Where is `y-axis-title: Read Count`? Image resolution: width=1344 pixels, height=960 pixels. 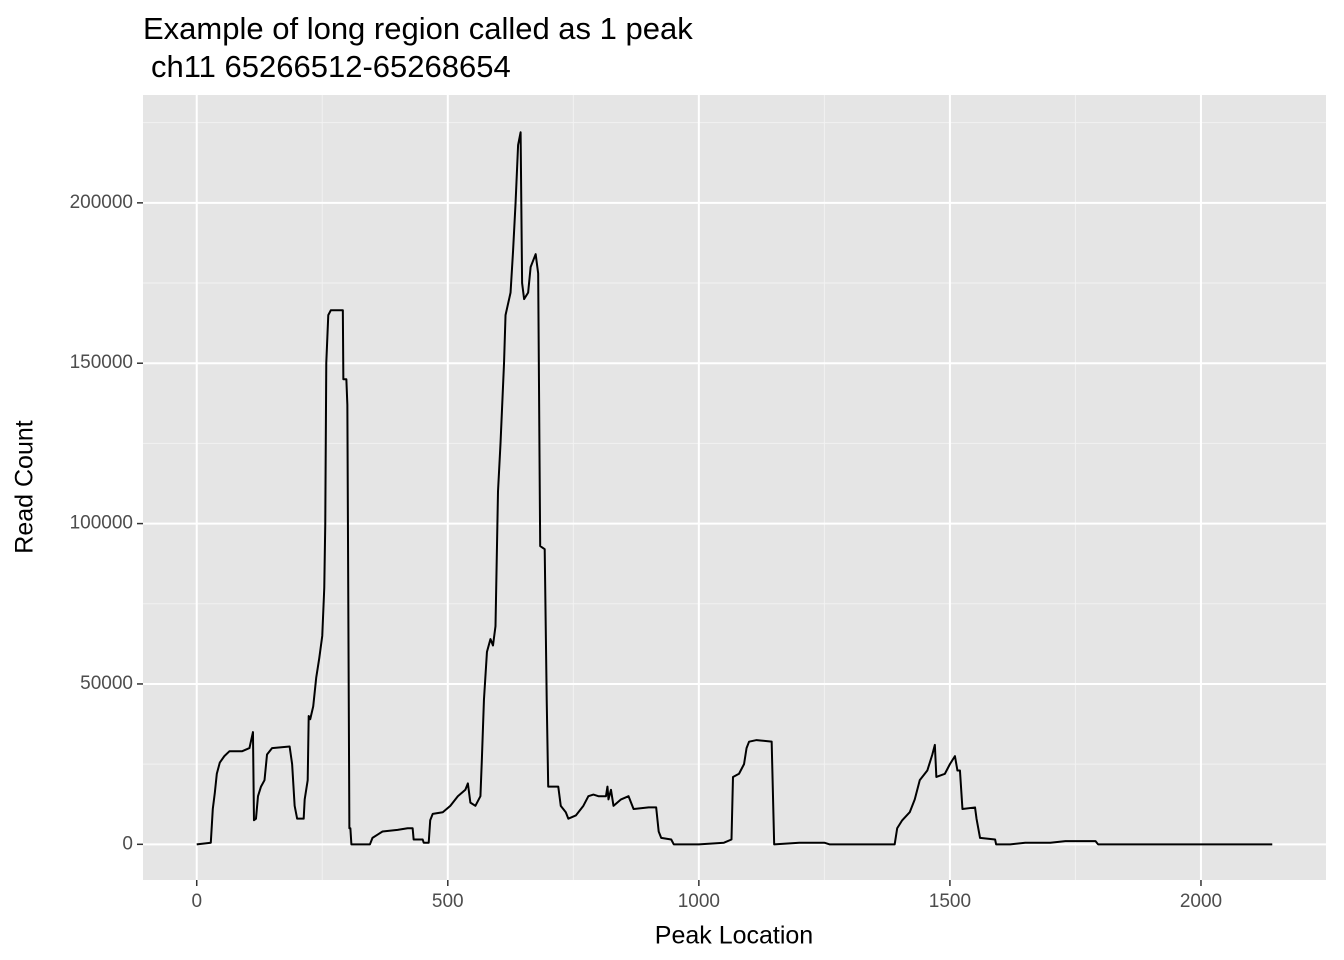 y-axis-title: Read Count is located at coordinates (25, 486).